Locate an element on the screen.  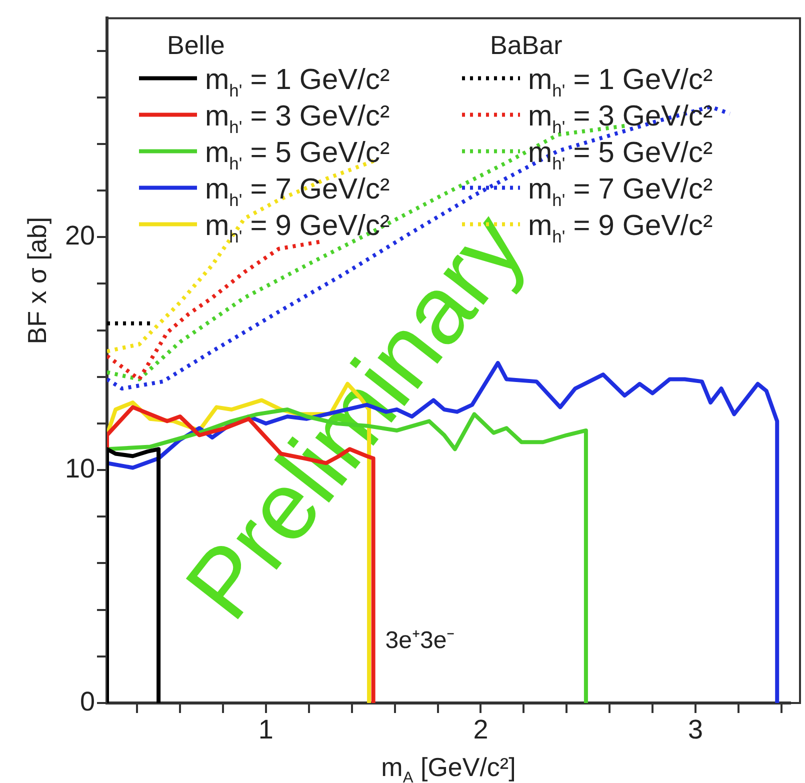
y-tick-label: 10 is located at coordinates (79, 469).